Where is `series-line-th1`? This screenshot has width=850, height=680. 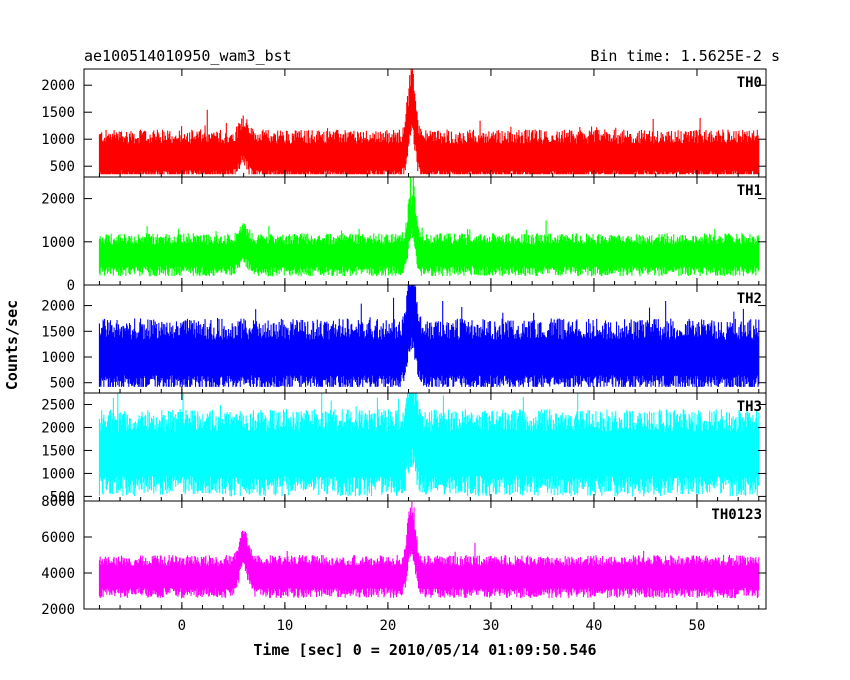
series-line-th1 is located at coordinates (429, 227).